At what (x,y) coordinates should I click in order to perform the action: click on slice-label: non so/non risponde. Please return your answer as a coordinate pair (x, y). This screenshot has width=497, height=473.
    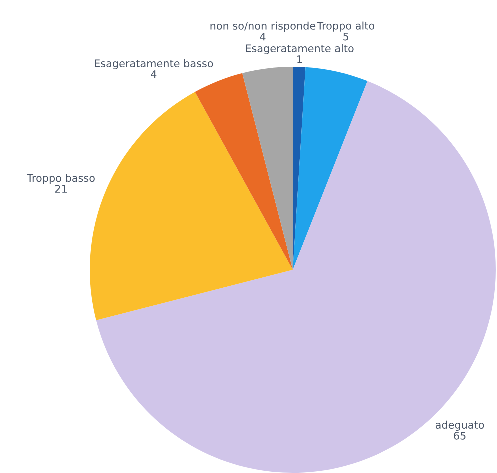
    Looking at the image, I should click on (263, 27).